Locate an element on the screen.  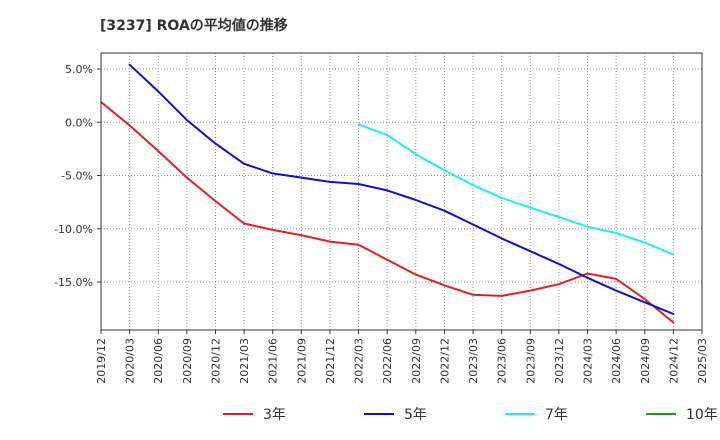
x-tick-label: 2024/12 is located at coordinates (673, 361).